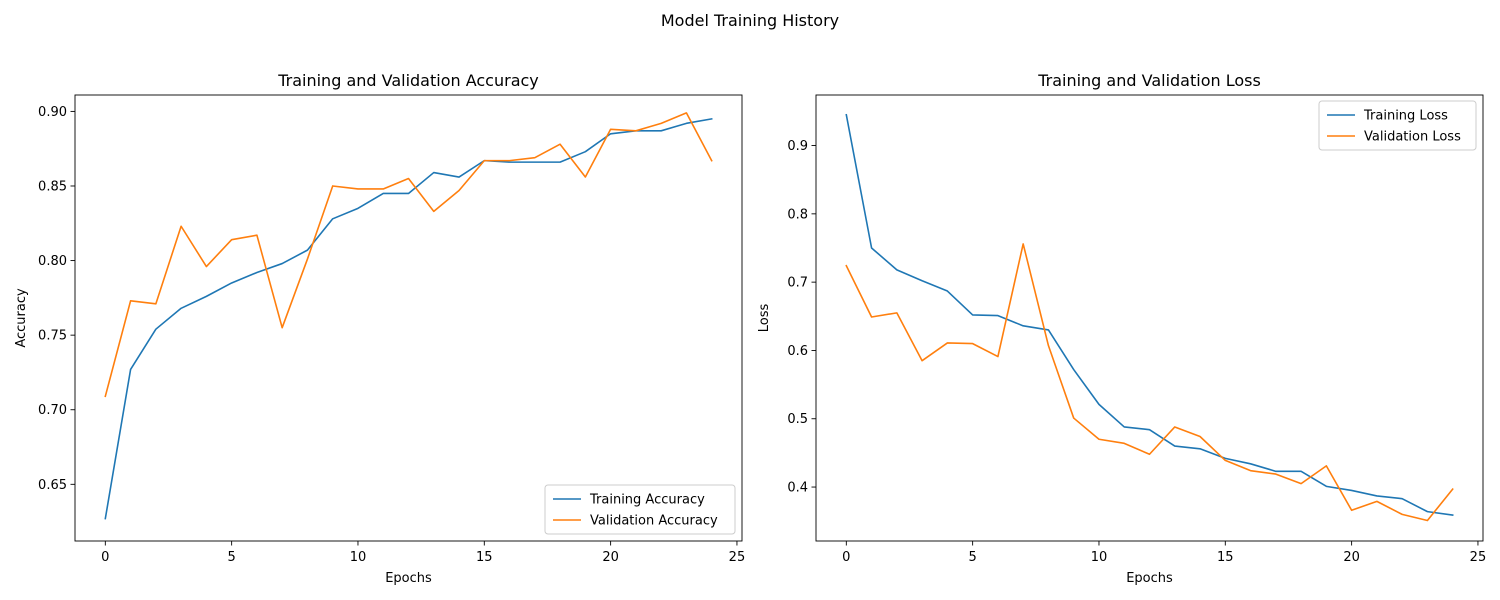 The image size is (1500, 600). What do you see at coordinates (21, 318) in the screenshot?
I see `y-axis-label: Accuracy` at bounding box center [21, 318].